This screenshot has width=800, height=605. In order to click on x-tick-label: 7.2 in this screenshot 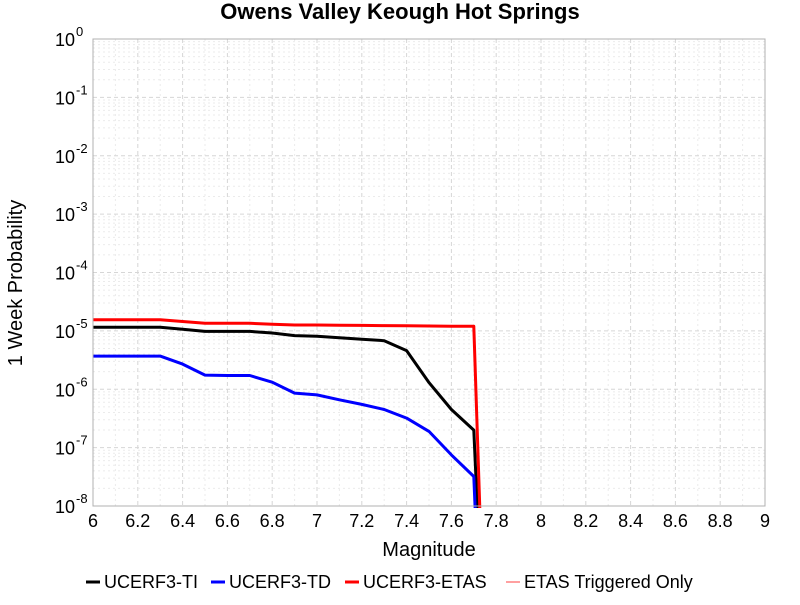, I will do `click(361, 521)`.